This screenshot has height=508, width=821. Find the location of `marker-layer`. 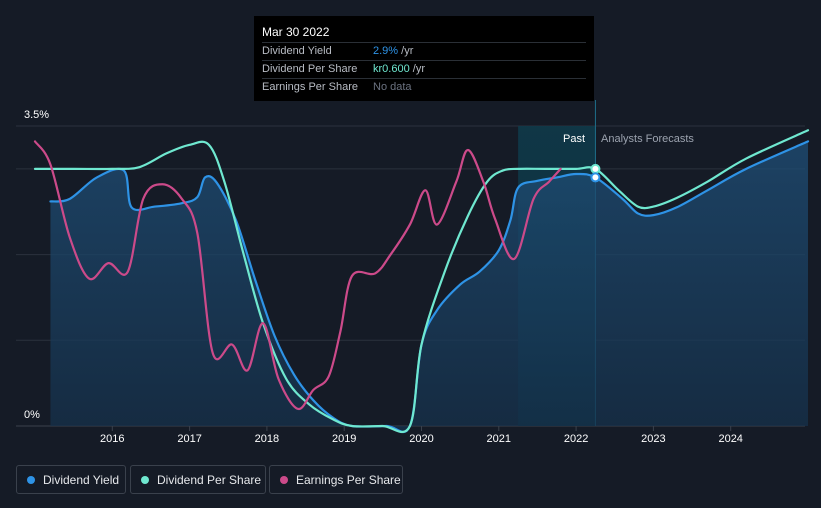

marker-layer is located at coordinates (595, 173).